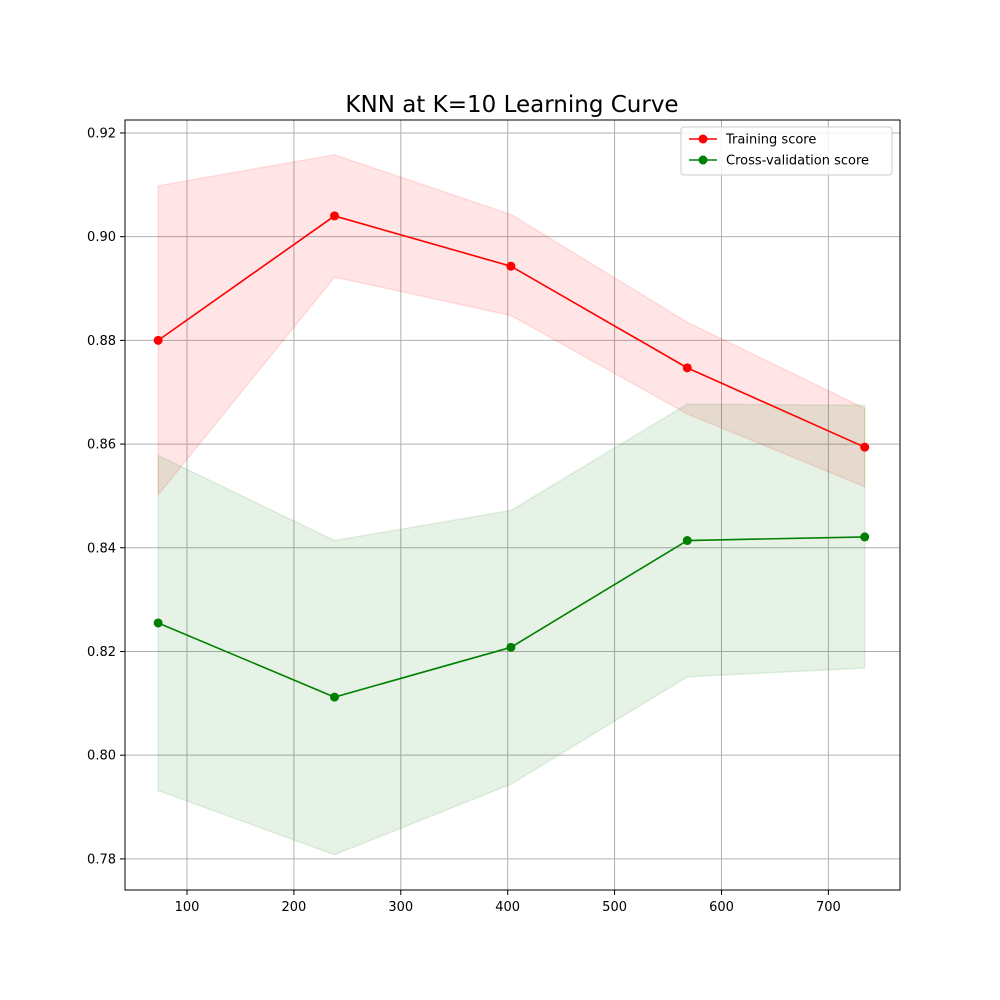 This screenshot has height=1000, width=1000. What do you see at coordinates (101, 133) in the screenshot?
I see `y-tick-label: 0.92` at bounding box center [101, 133].